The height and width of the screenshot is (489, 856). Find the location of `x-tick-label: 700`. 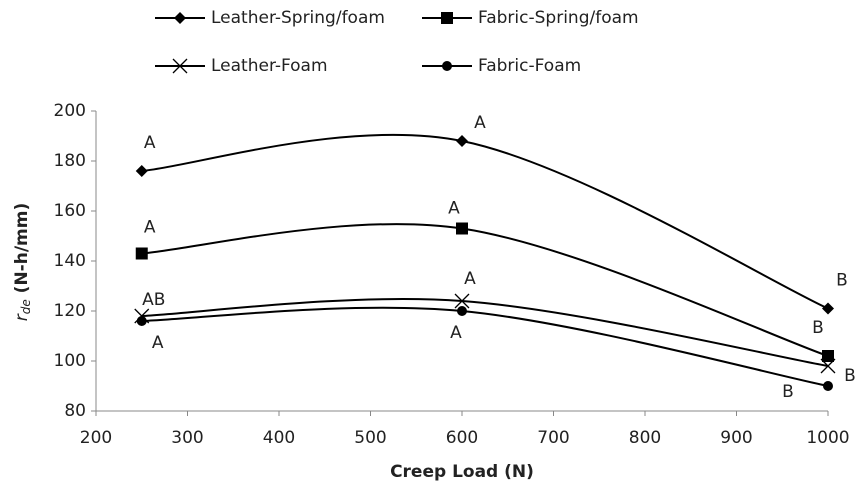

x-tick-label: 700 is located at coordinates (553, 438).